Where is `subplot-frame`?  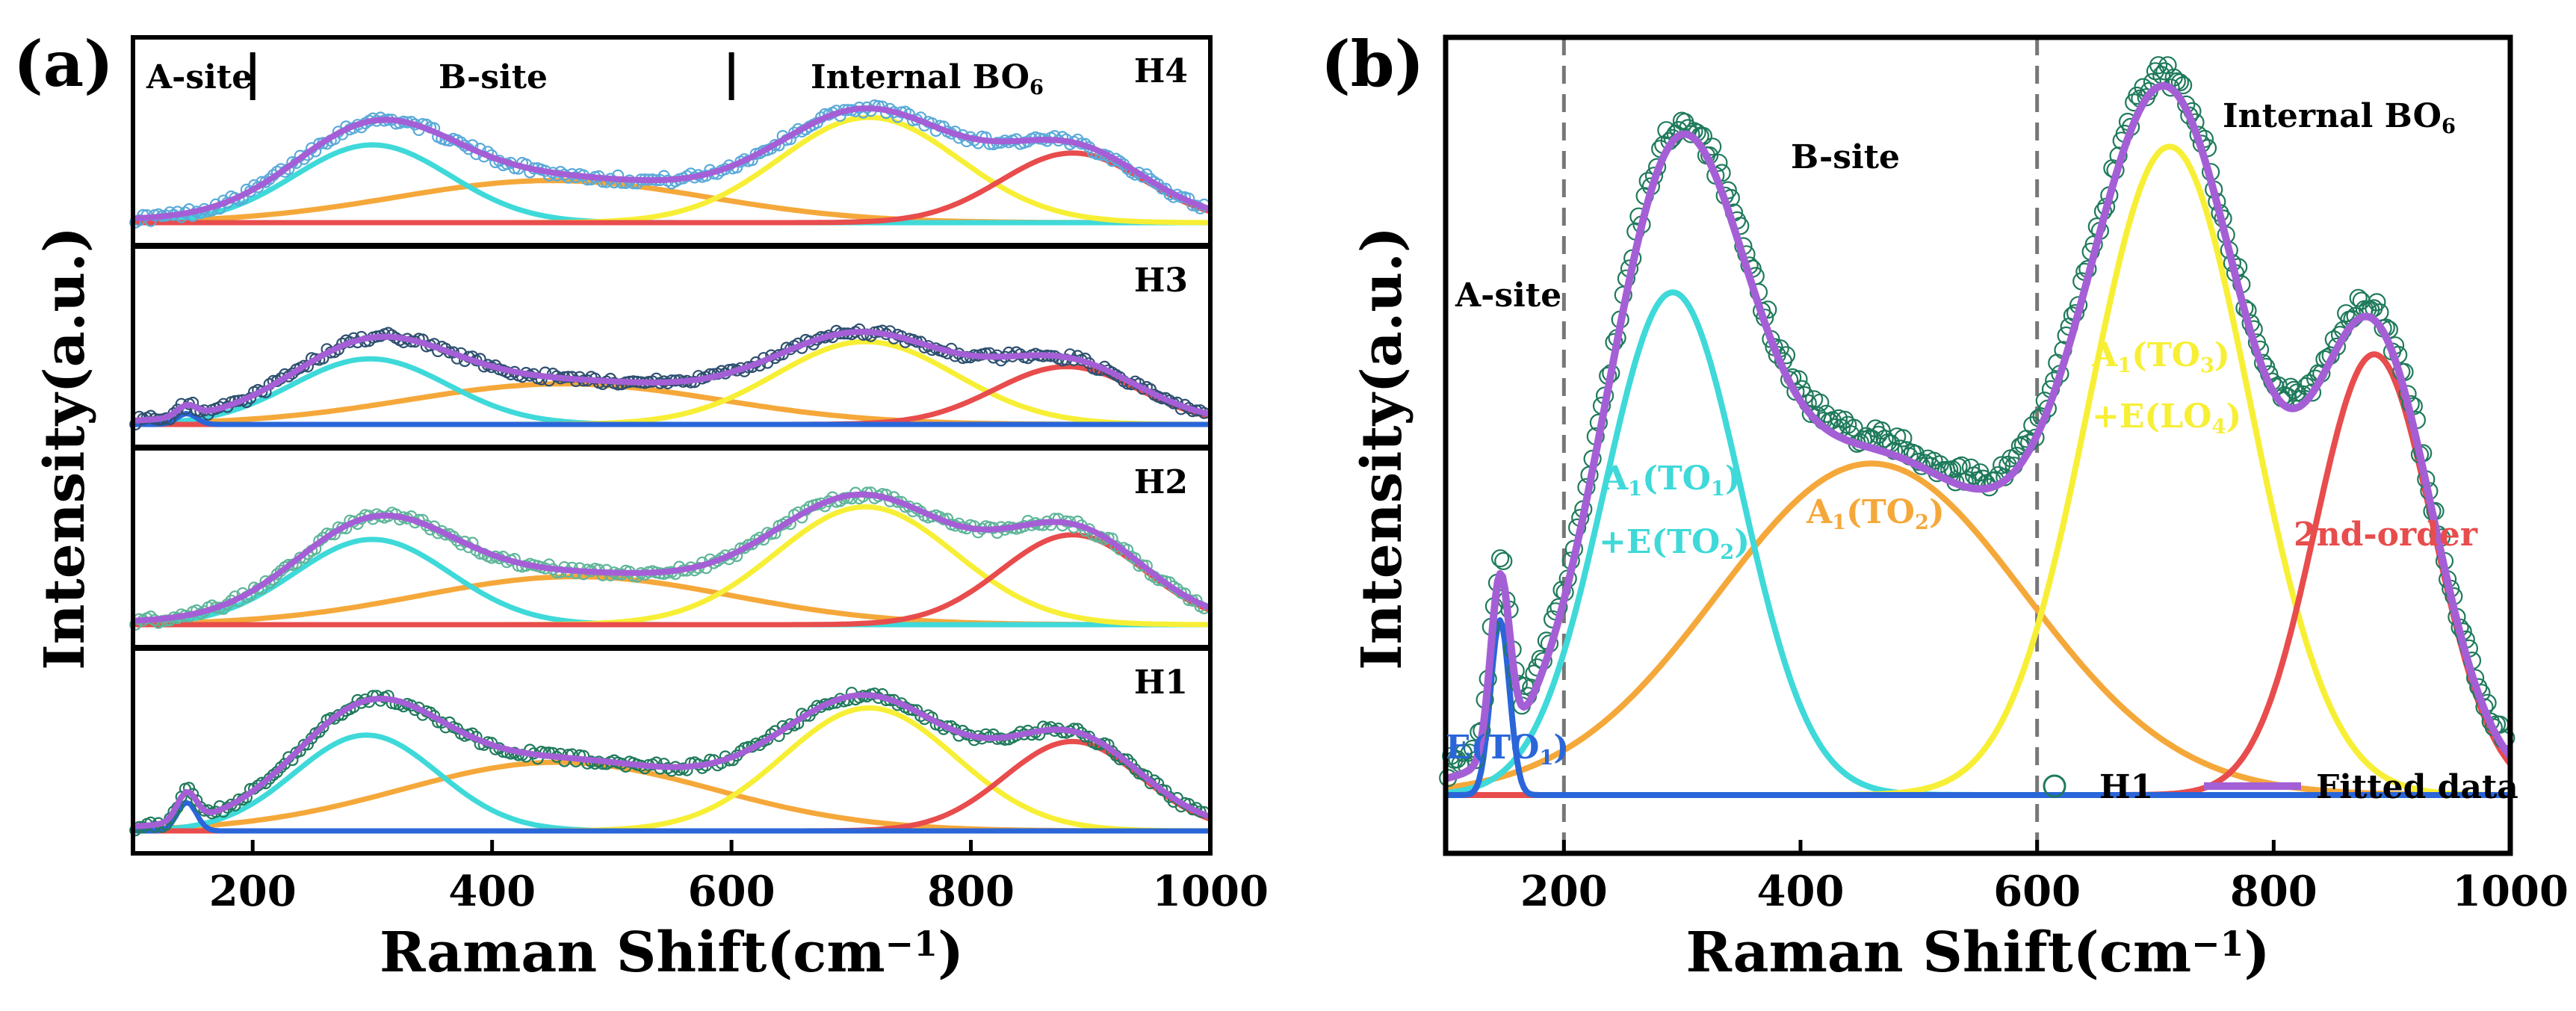
subplot-frame is located at coordinates (672, 751).